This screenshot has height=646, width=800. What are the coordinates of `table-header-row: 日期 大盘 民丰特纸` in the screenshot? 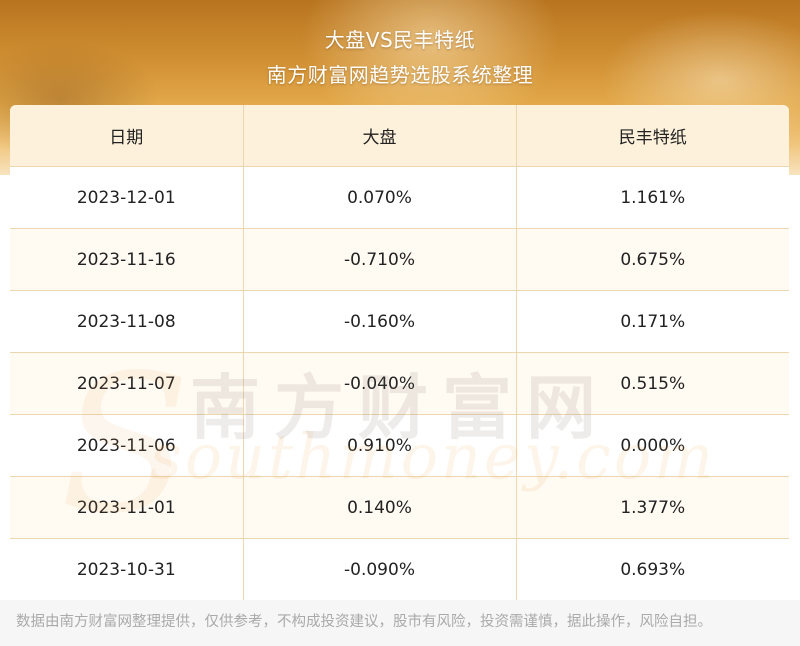 It's located at (399, 136).